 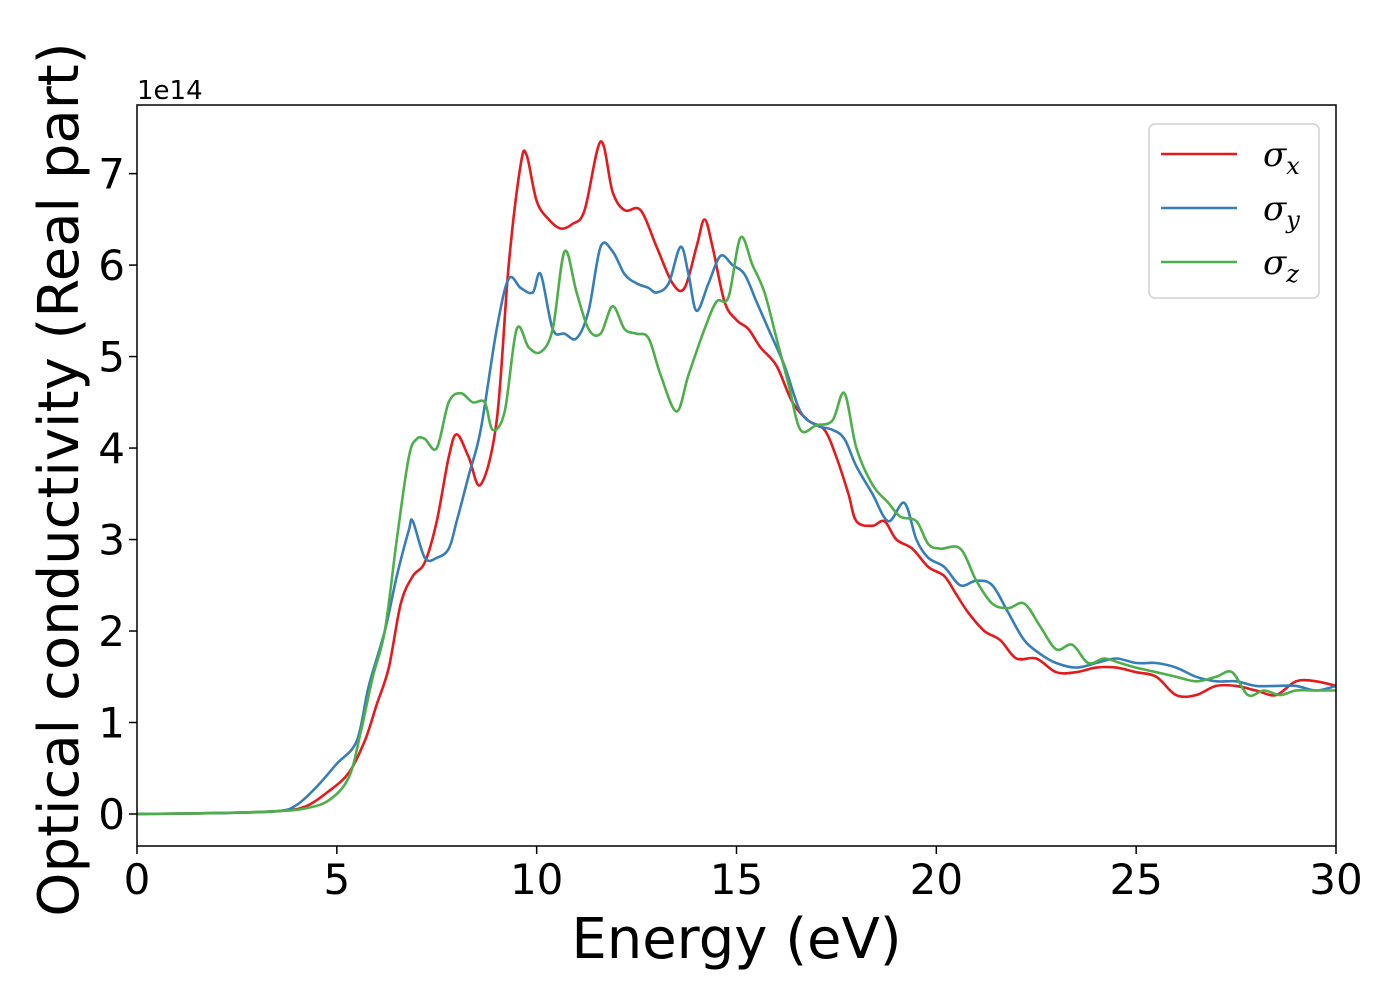 What do you see at coordinates (336, 879) in the screenshot?
I see `x-tick-label: 5` at bounding box center [336, 879].